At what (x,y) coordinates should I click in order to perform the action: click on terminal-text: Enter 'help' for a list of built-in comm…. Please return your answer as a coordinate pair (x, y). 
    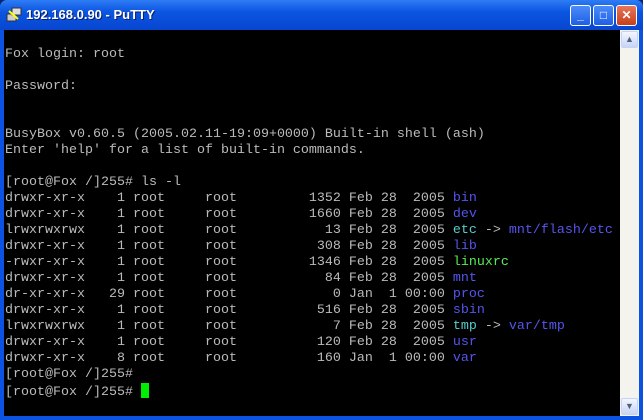
    Looking at the image, I should click on (185, 150).